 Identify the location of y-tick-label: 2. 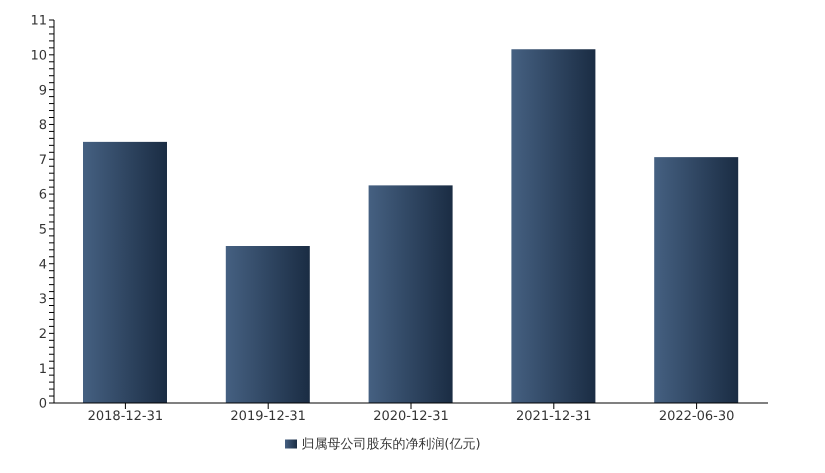
(42, 334).